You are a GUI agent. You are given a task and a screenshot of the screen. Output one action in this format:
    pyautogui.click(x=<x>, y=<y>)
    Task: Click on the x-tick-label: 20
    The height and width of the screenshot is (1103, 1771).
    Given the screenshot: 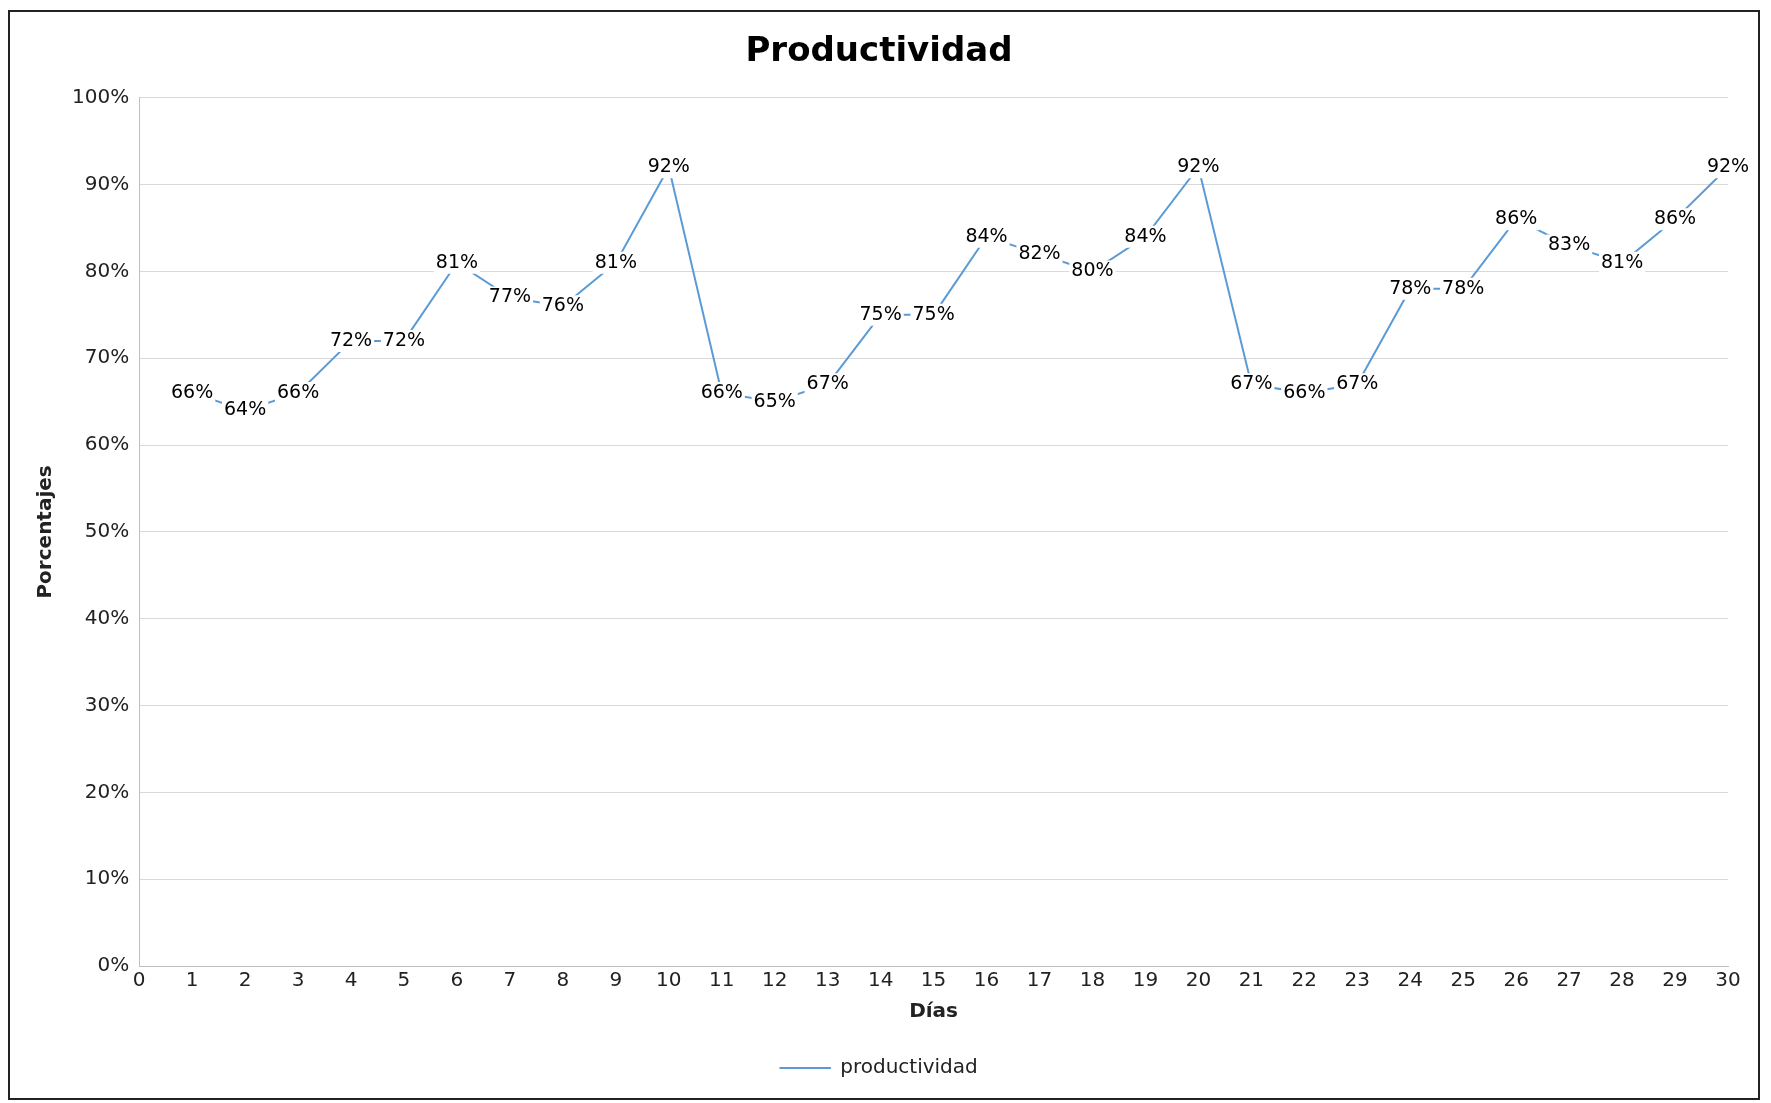 What is the action you would take?
    pyautogui.click(x=1198, y=979)
    